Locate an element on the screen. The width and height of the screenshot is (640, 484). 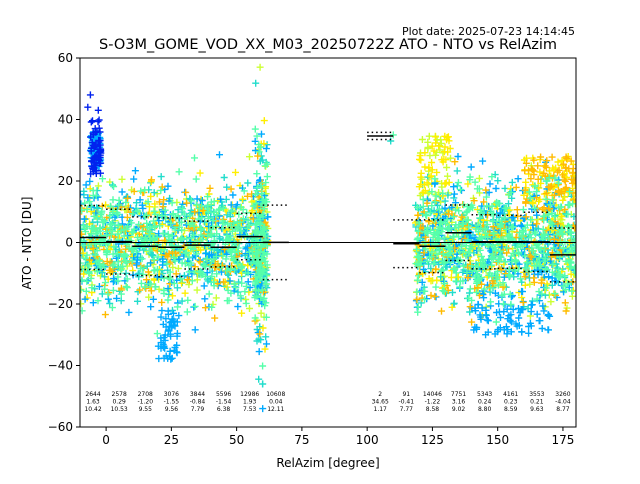
y-tick-label: 0 is located at coordinates (69, 243).